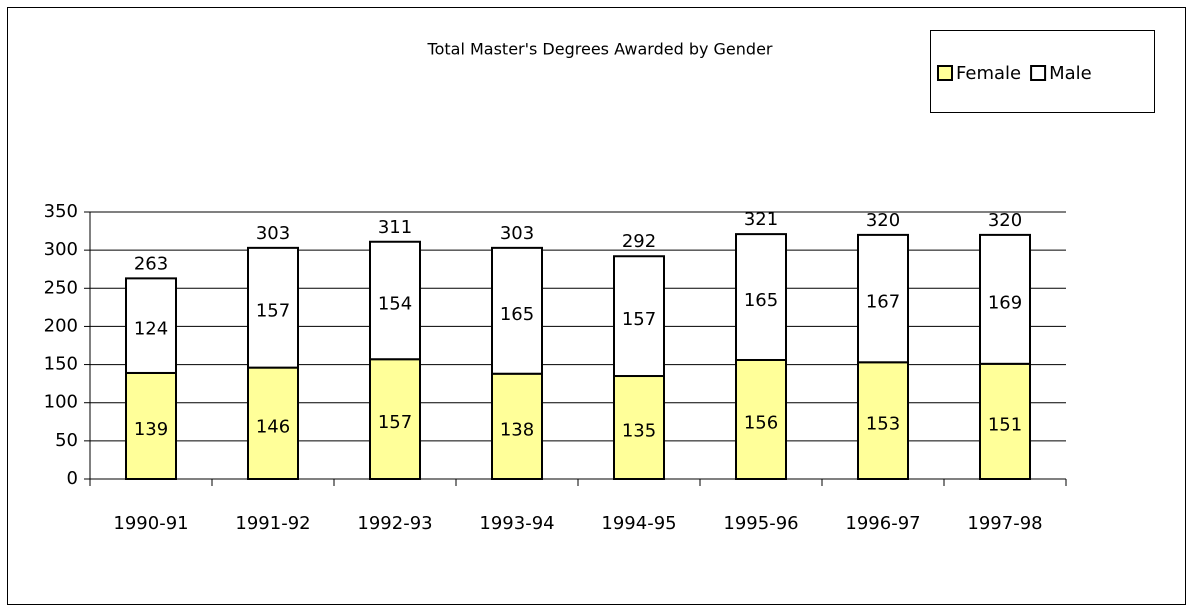 The height and width of the screenshot is (606, 1187). I want to click on data-label: 167, so click(883, 302).